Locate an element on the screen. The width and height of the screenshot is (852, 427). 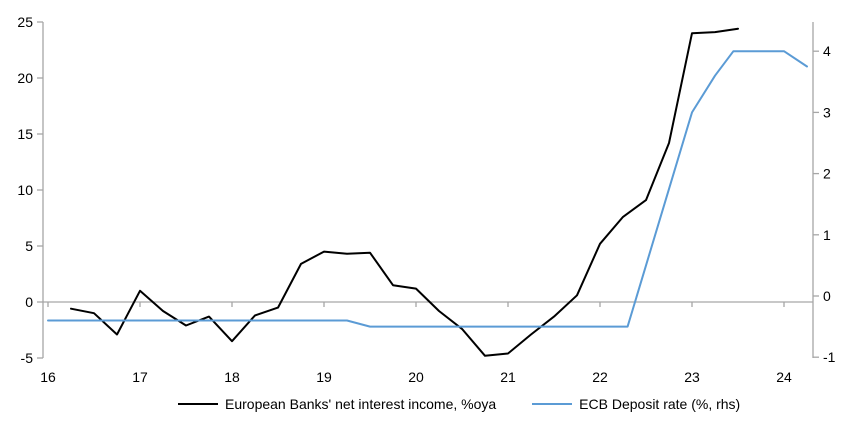
legend-item-ecb-deposit-rate: ECB Deposit rate (%, rhs) is located at coordinates (636, 404).